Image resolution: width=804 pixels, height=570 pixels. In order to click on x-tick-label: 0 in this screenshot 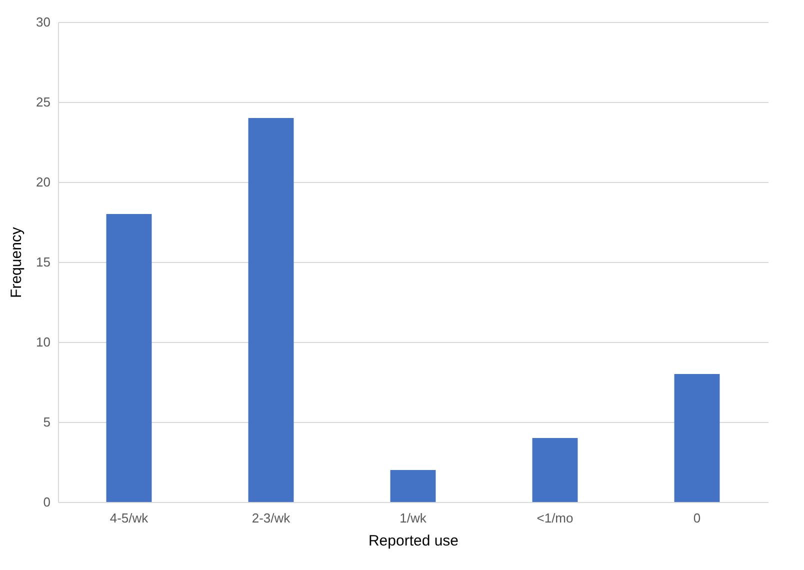, I will do `click(697, 518)`.